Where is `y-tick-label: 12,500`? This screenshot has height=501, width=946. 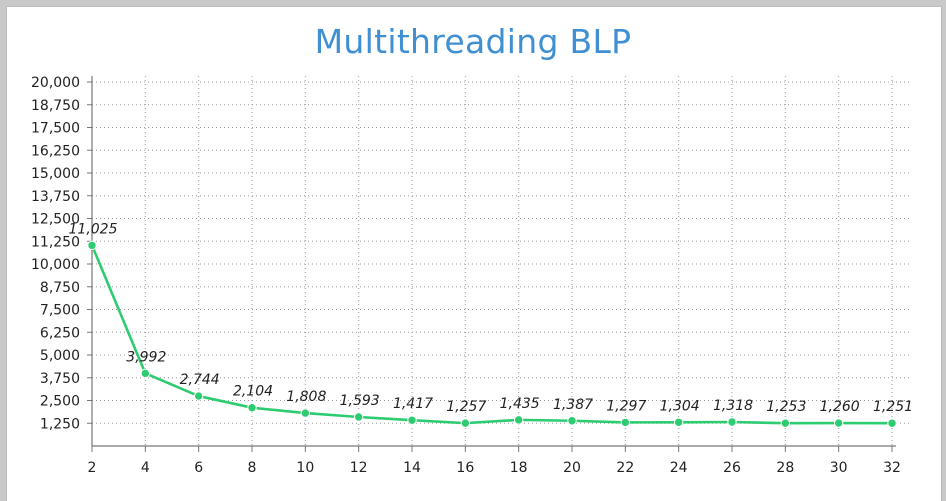 y-tick-label: 12,500 is located at coordinates (55, 220).